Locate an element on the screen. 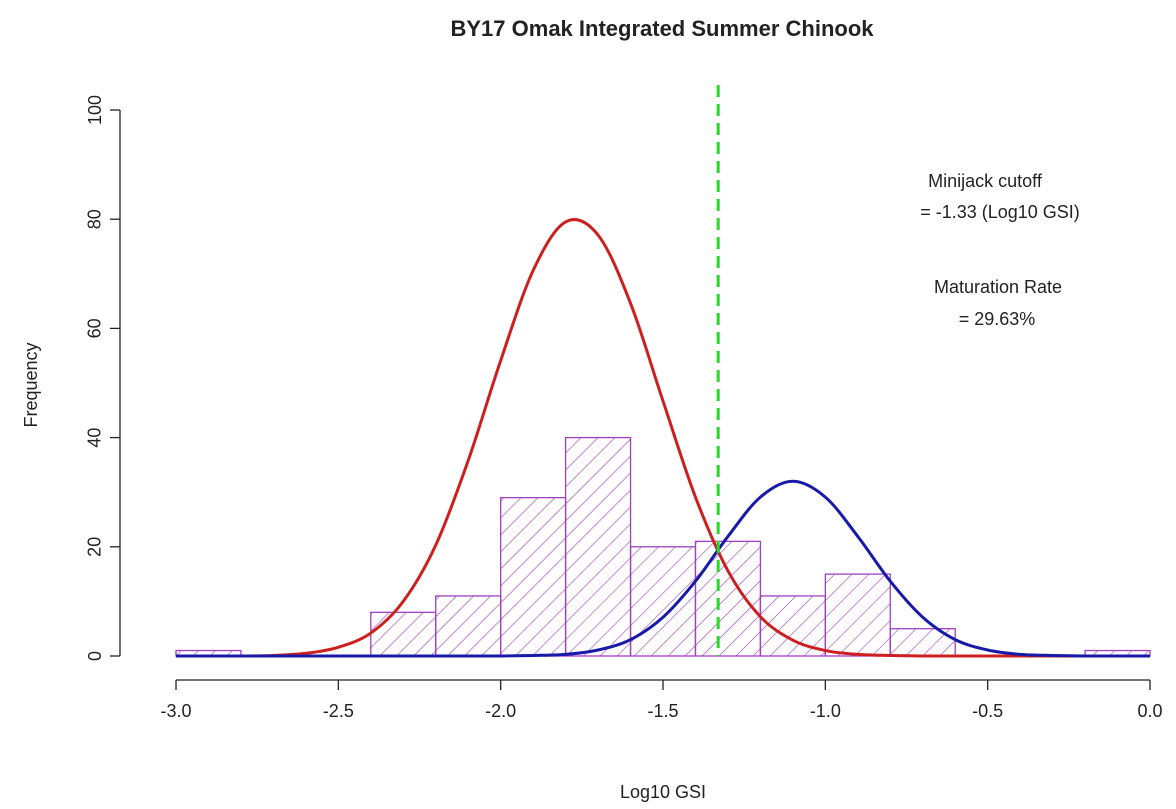 Image resolution: width=1176 pixels, height=809 pixels. y-tick-label: 100 is located at coordinates (95, 110).